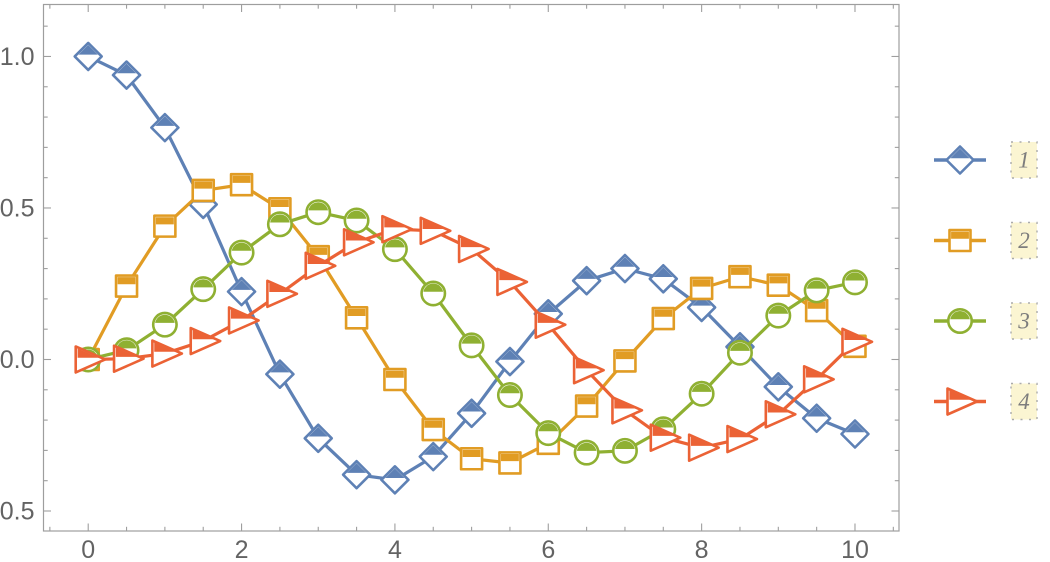  Describe the element at coordinates (855, 549) in the screenshot. I see `x-tick-label: 10` at that location.